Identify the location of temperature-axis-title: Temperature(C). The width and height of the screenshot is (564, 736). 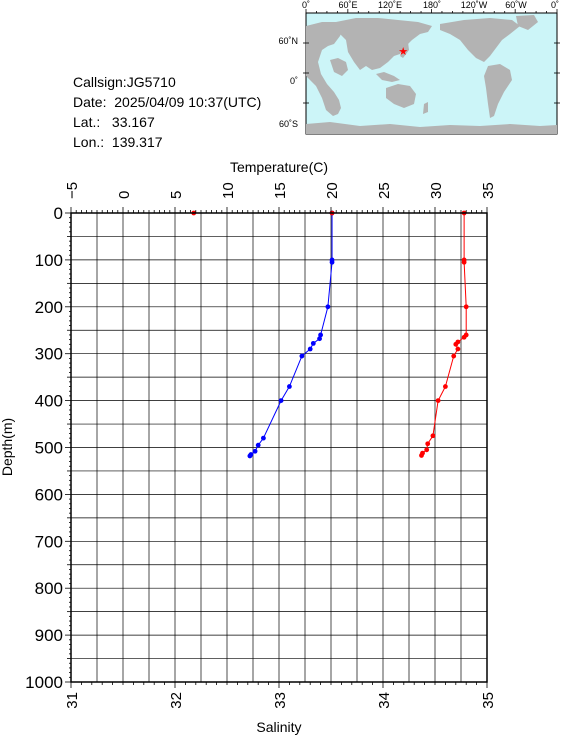
(279, 167).